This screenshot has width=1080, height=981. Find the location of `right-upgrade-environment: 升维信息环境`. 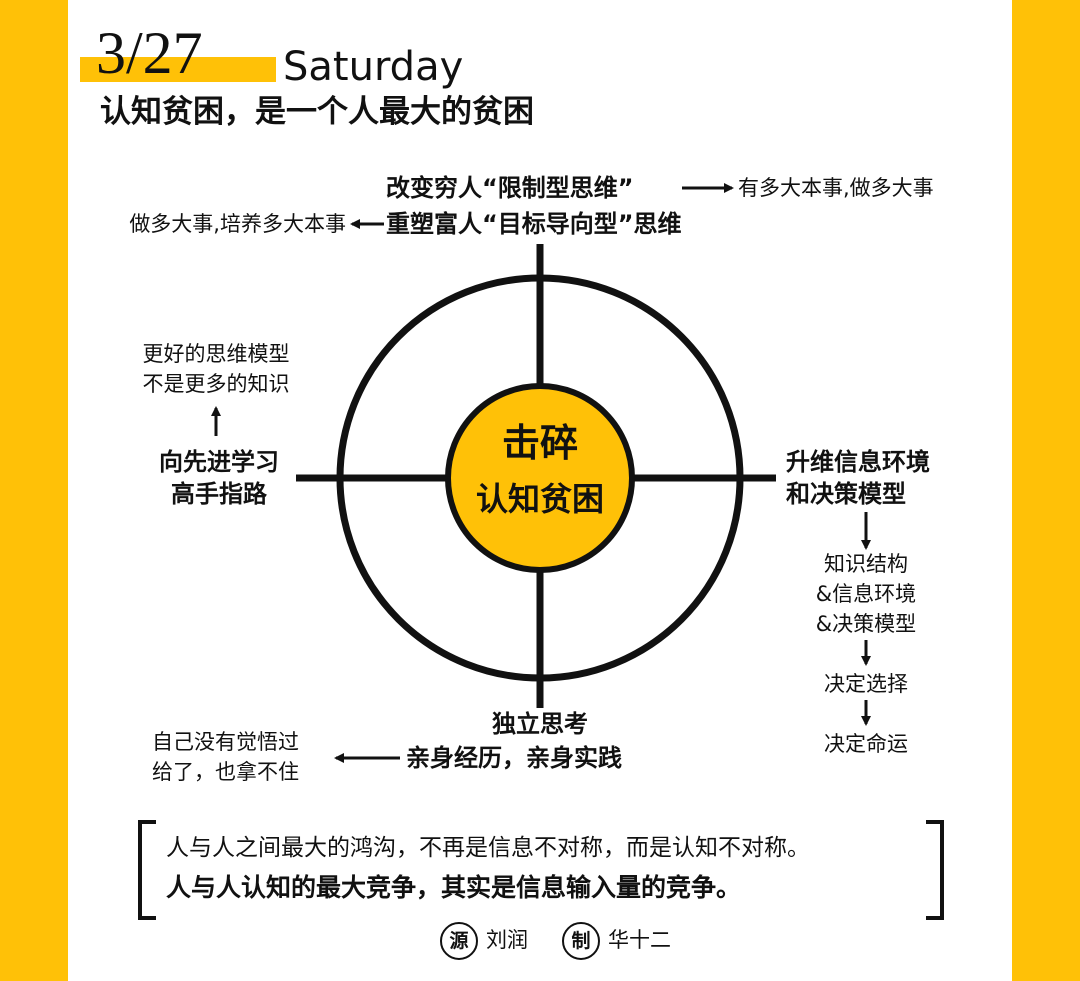

right-upgrade-environment: 升维信息环境 is located at coordinates (858, 462).